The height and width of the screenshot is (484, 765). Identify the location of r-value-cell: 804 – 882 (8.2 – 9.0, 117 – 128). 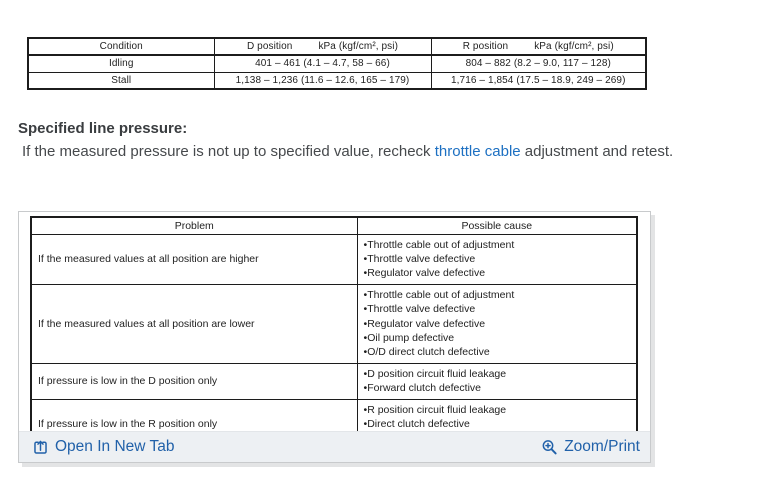
(538, 63).